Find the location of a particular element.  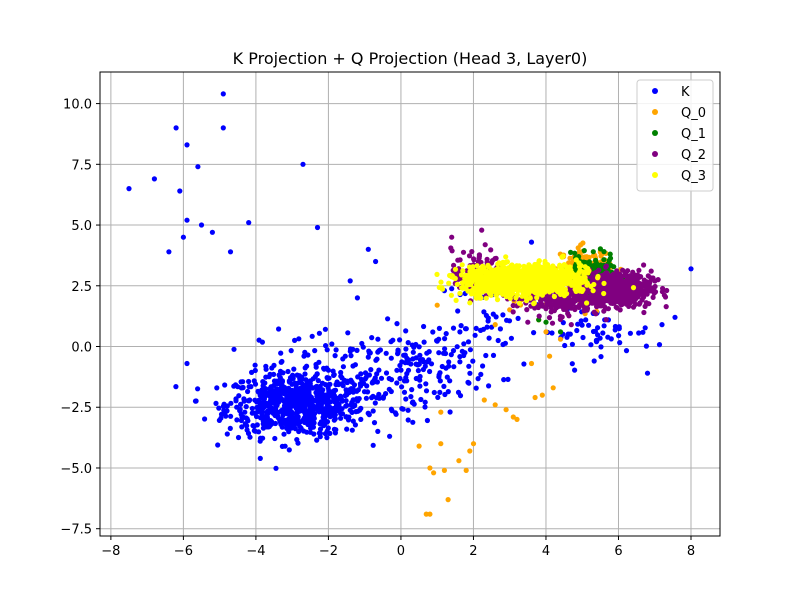

x-tick-label: 4 is located at coordinates (546, 551).